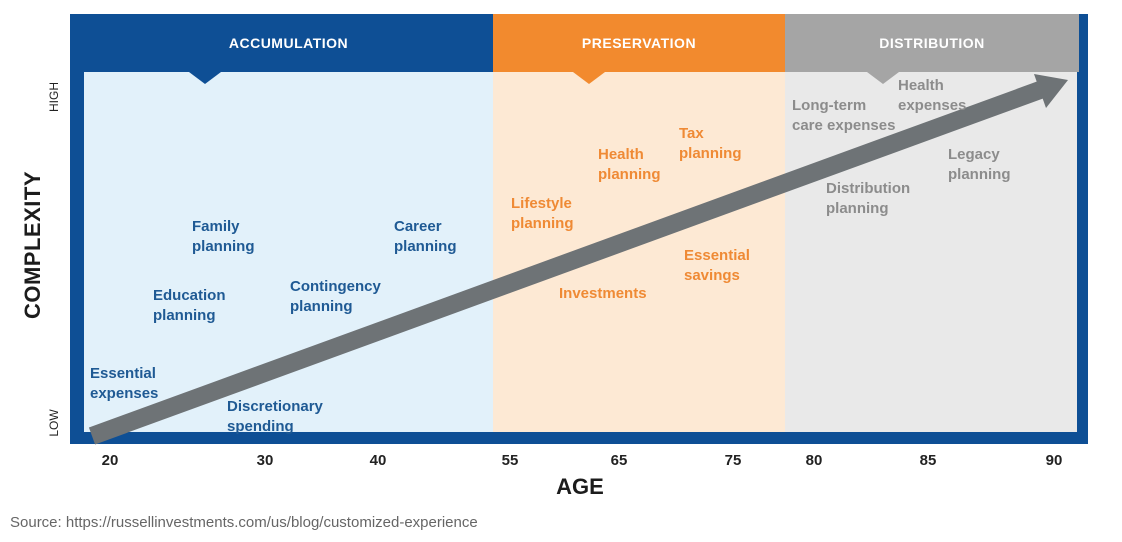 Image resolution: width=1122 pixels, height=542 pixels. Describe the element at coordinates (932, 43) in the screenshot. I see `distribution-header: DISTRIBUTION` at that location.